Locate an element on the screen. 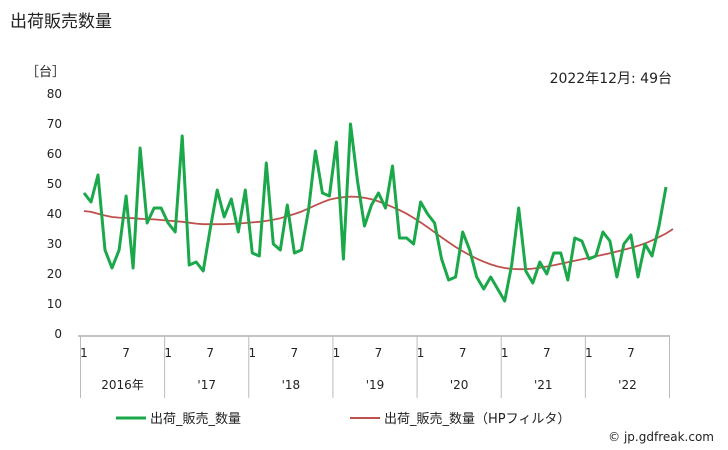  legend-label-actual: 出荷_販売_数量 is located at coordinates (195, 419).